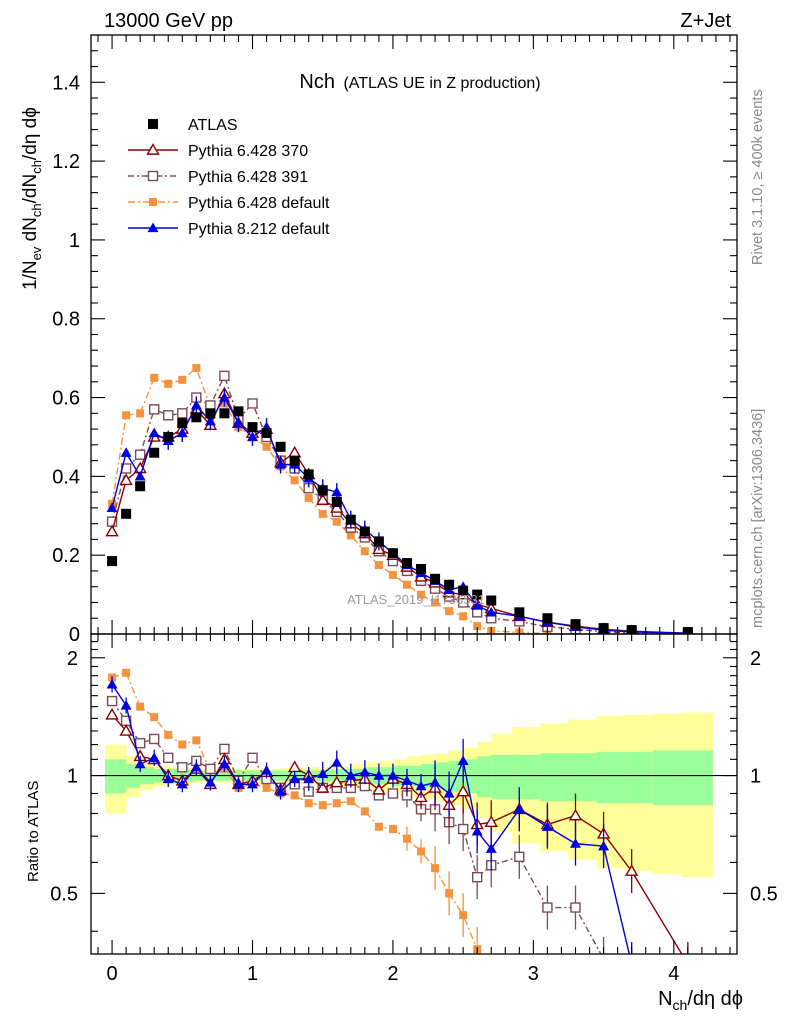 Image resolution: width=786 pixels, height=1024 pixels. What do you see at coordinates (392, 974) in the screenshot?
I see `x-tick-label: 2` at bounding box center [392, 974].